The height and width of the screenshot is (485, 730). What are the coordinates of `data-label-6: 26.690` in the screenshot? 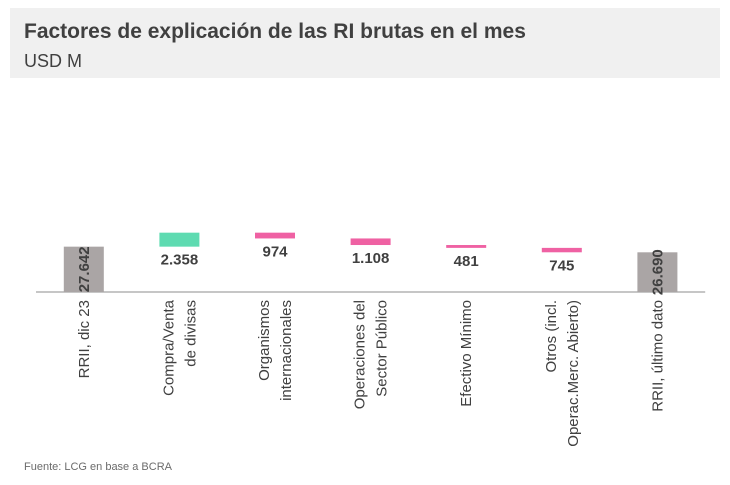 It's located at (657, 272).